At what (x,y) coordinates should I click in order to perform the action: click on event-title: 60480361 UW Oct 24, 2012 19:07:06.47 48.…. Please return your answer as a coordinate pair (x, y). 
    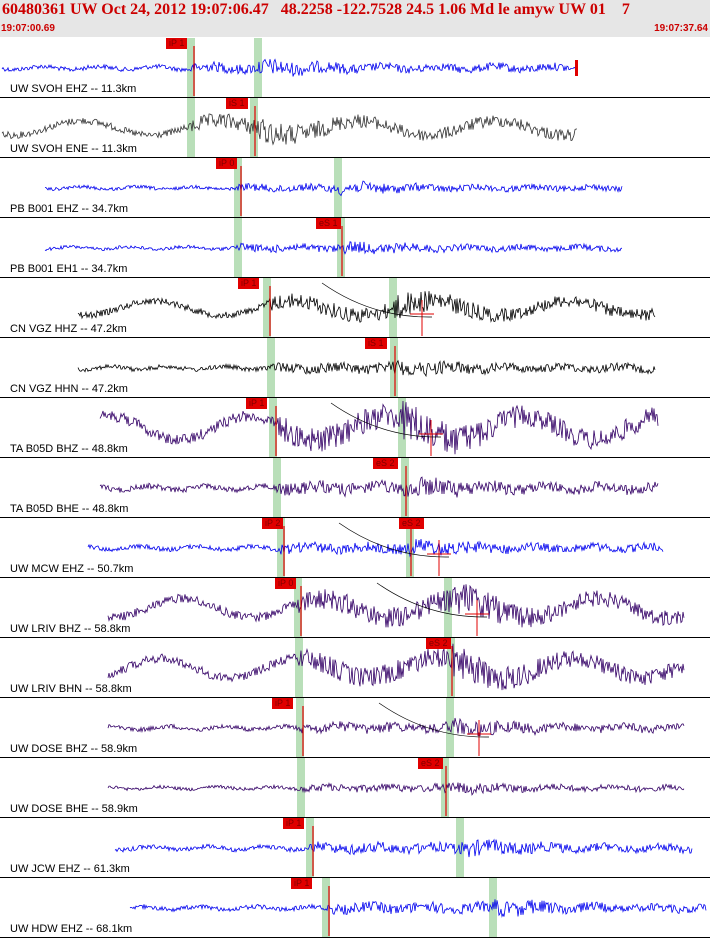
    Looking at the image, I should click on (316, 9).